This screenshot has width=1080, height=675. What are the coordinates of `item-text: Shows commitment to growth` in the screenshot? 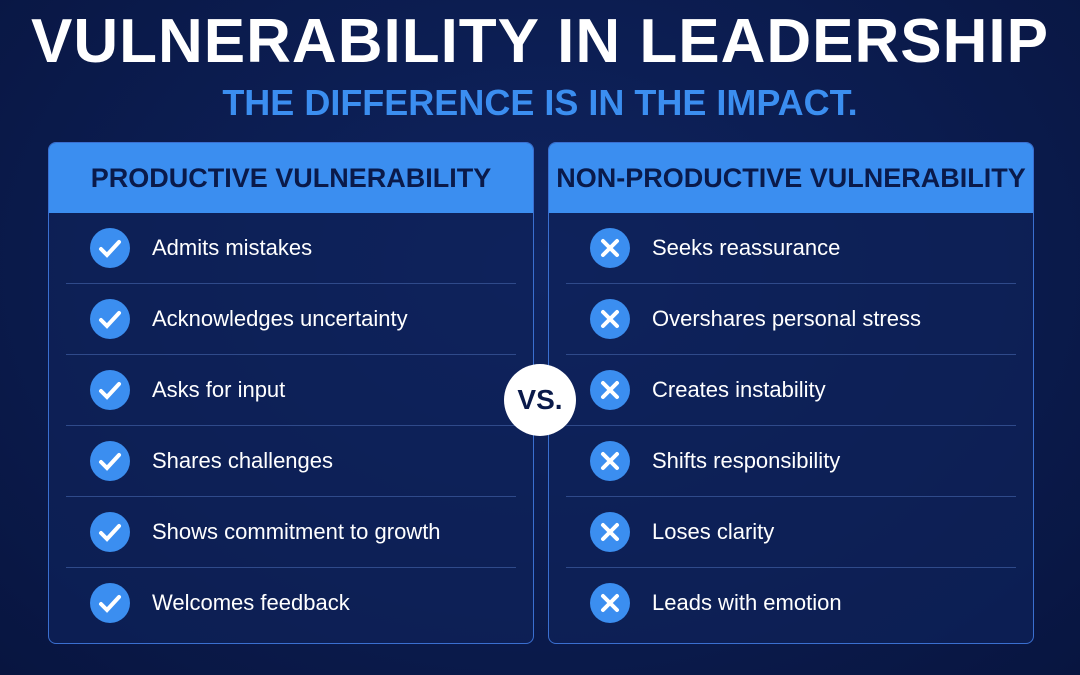 It's located at (296, 531).